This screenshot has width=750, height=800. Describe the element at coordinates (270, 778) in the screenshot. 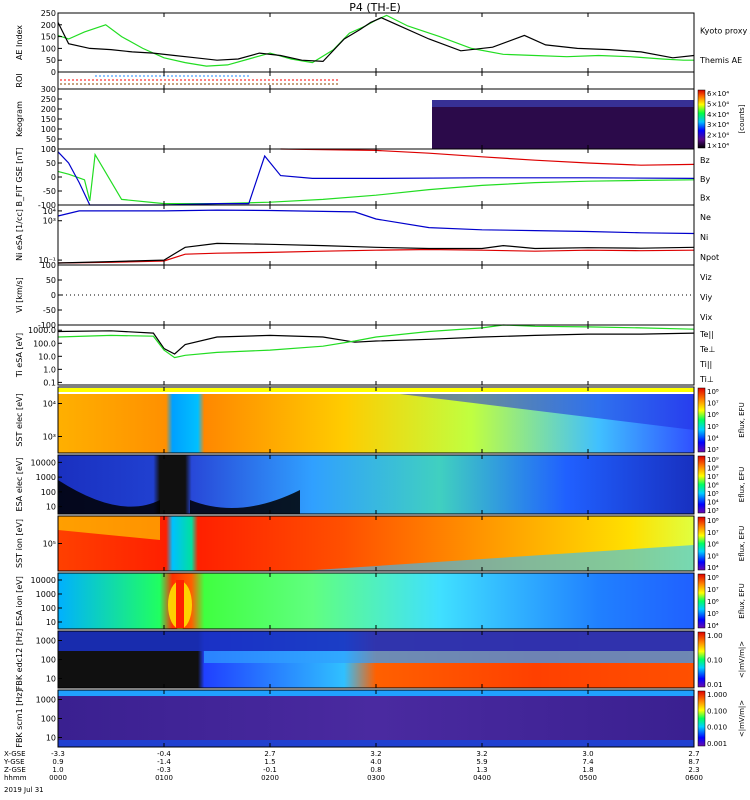

I see `ephem-value: 0200` at that location.